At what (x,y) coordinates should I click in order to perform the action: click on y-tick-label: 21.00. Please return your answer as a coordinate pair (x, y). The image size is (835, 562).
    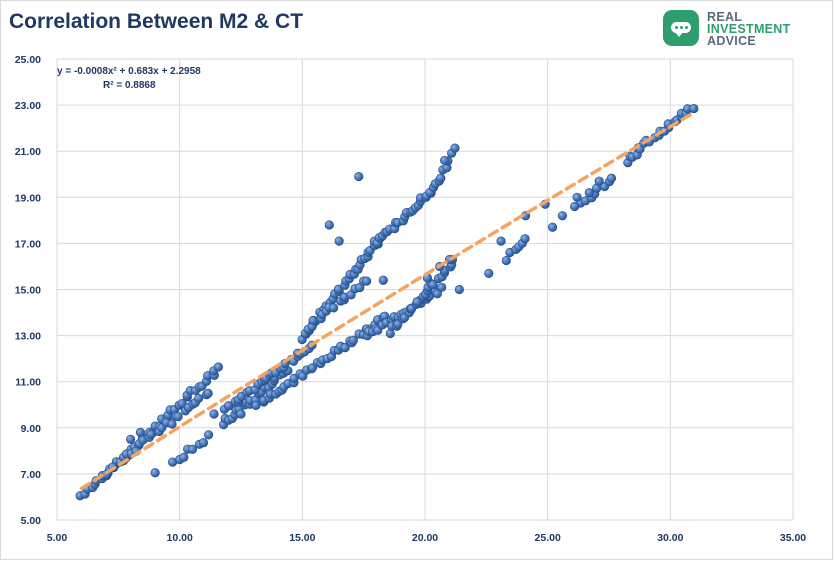
    Looking at the image, I should click on (28, 152).